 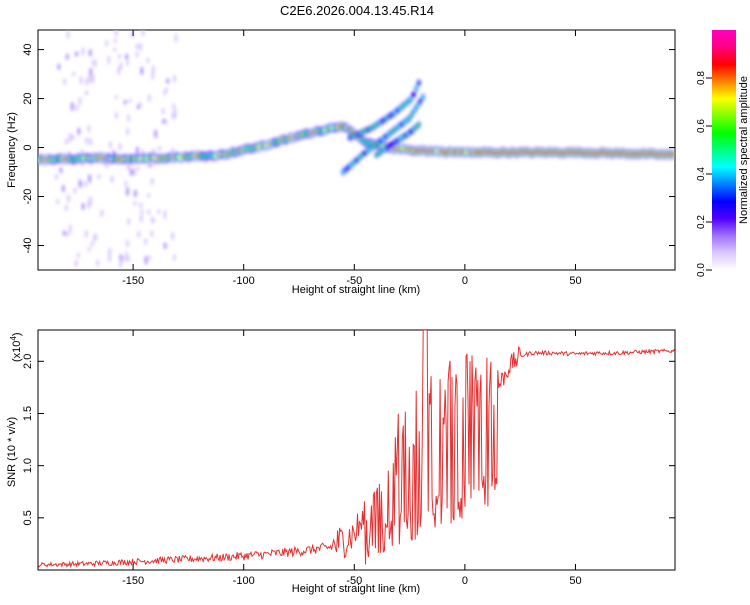 I want to click on snr-xlabel: Height of straight line (km), so click(x=356, y=589).